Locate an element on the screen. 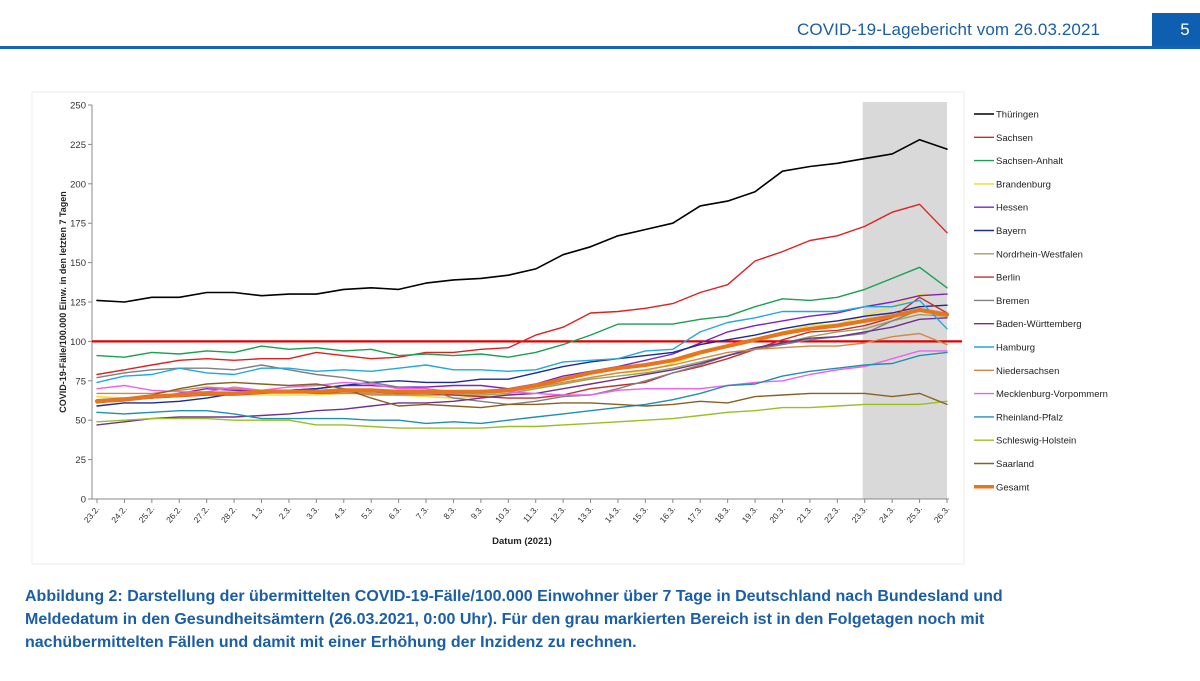 This screenshot has height=681, width=1200. series-line-hamburg is located at coordinates (522, 341).